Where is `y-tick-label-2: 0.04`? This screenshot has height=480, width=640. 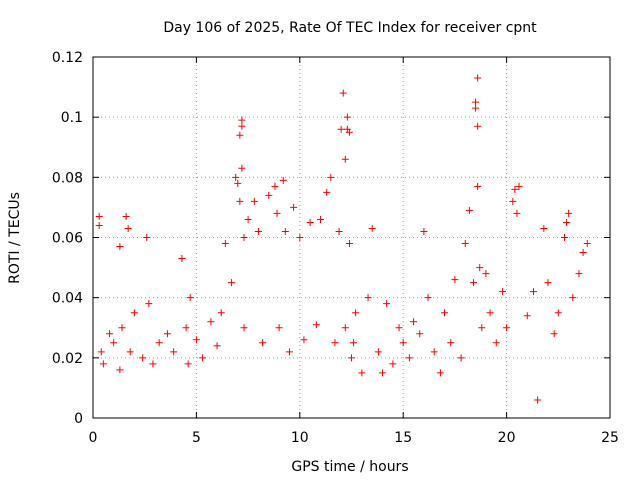 y-tick-label-2: 0.04 is located at coordinates (67, 299).